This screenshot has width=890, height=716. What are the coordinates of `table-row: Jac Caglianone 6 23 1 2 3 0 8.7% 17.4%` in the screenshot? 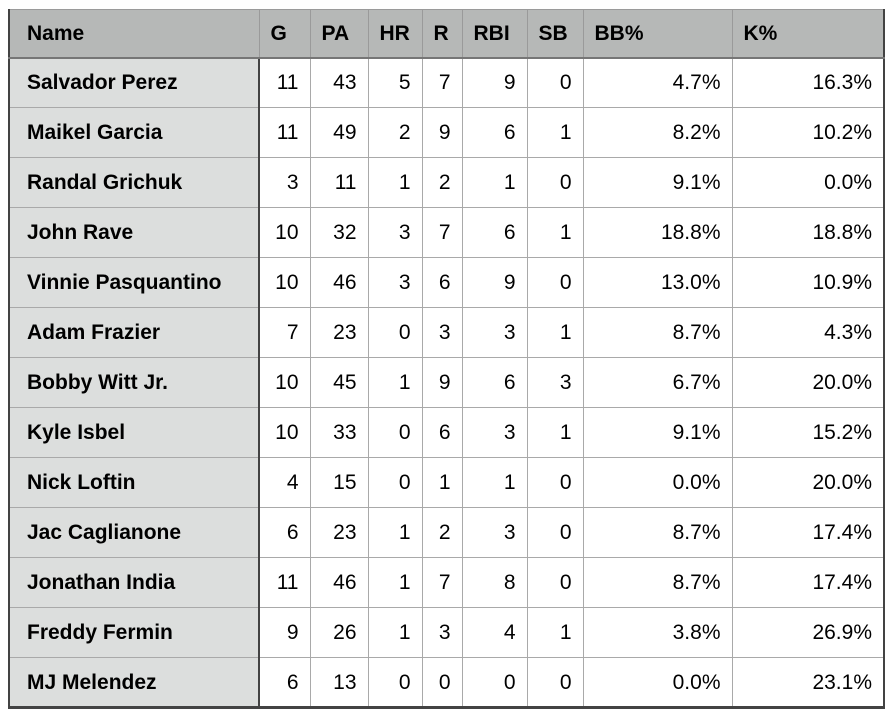 It's located at (446, 532).